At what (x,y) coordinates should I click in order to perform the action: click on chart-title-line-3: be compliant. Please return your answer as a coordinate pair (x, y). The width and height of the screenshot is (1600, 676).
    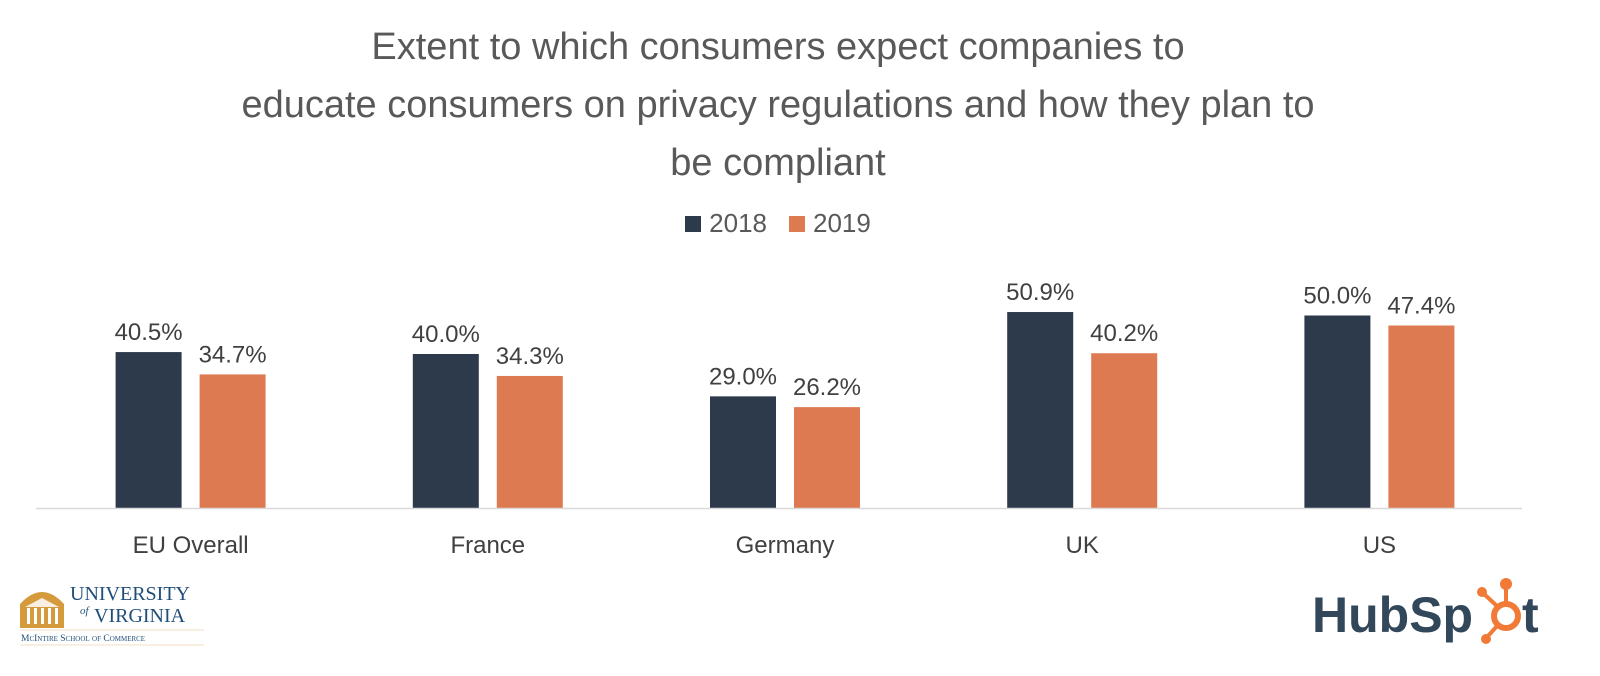
    Looking at the image, I should click on (778, 163).